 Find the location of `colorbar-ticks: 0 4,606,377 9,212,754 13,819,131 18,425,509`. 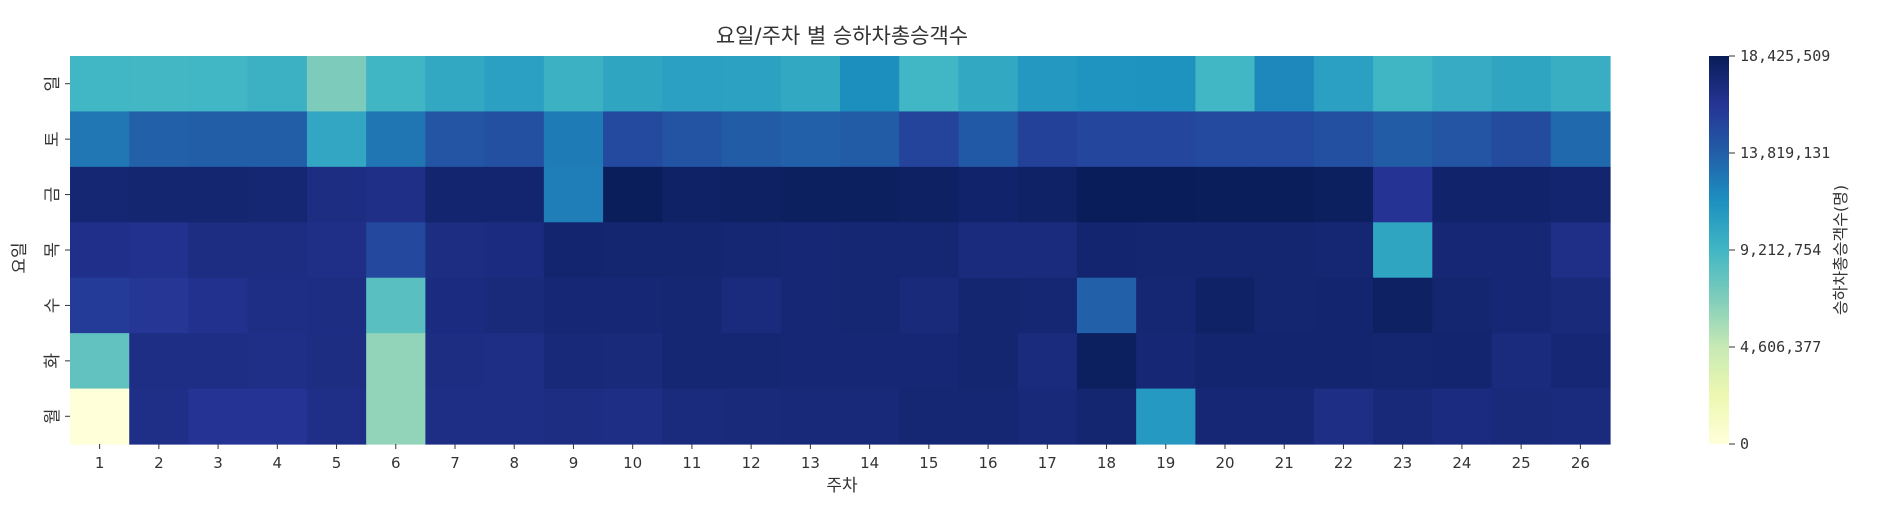

colorbar-ticks: 0 4,606,377 9,212,754 13,819,131 18,425,509 is located at coordinates (1779, 250).